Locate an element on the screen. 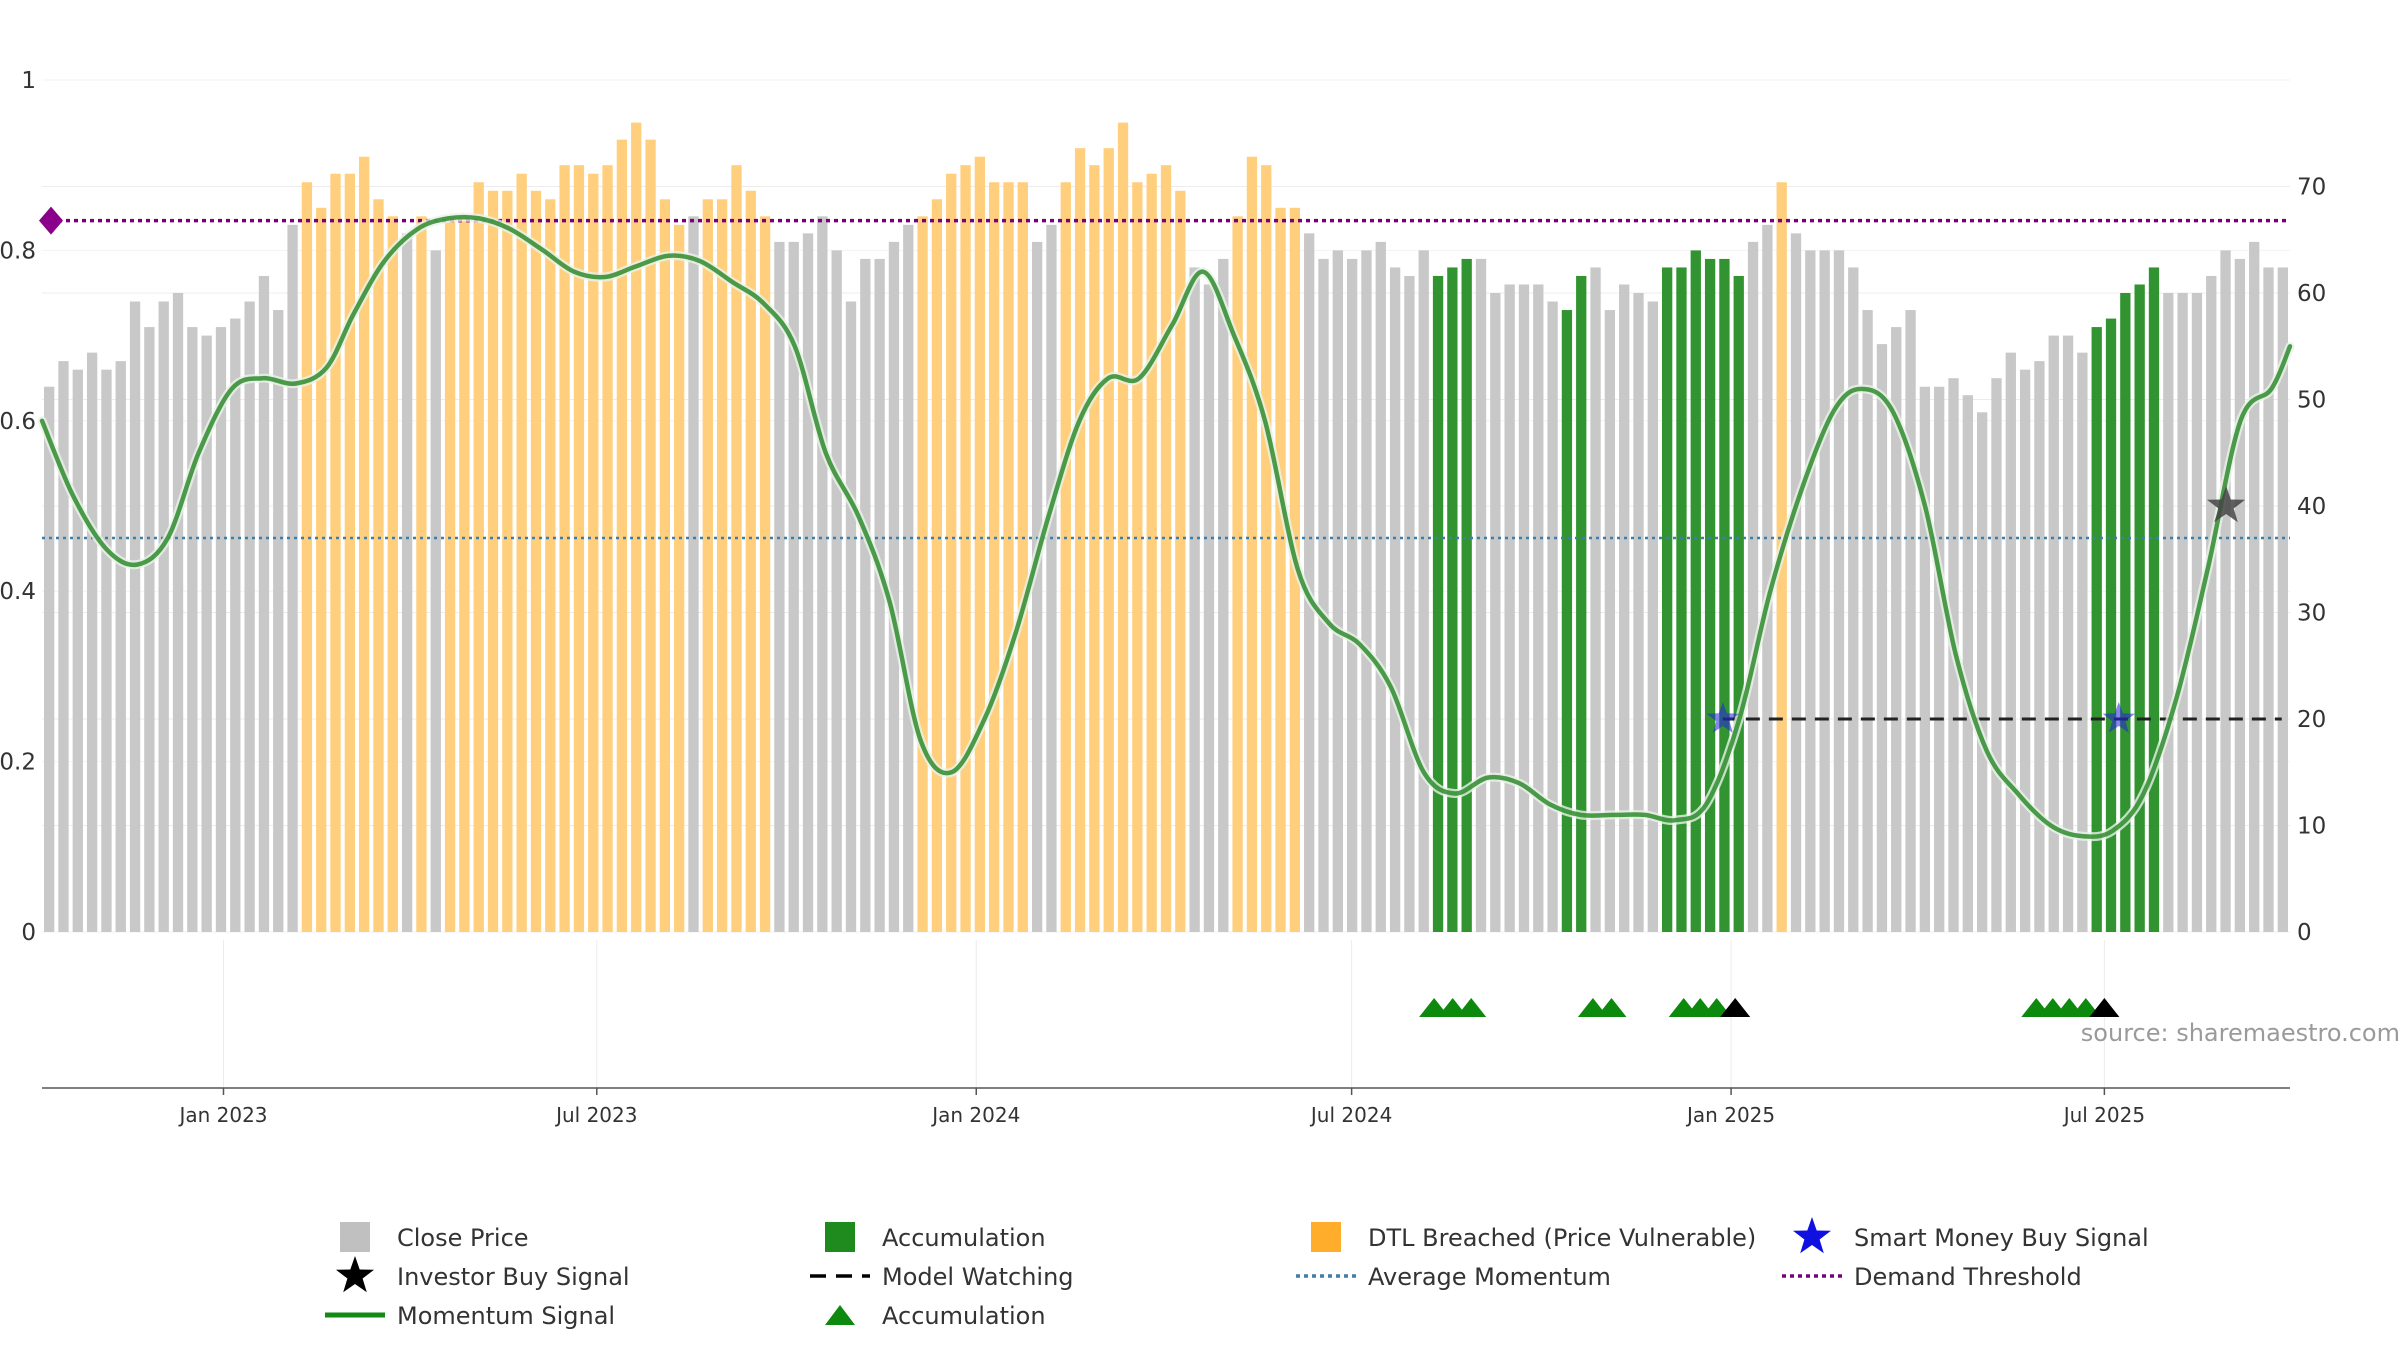 Image resolution: width=2400 pixels, height=1350 pixels. signal-markers is located at coordinates (1976, 609).